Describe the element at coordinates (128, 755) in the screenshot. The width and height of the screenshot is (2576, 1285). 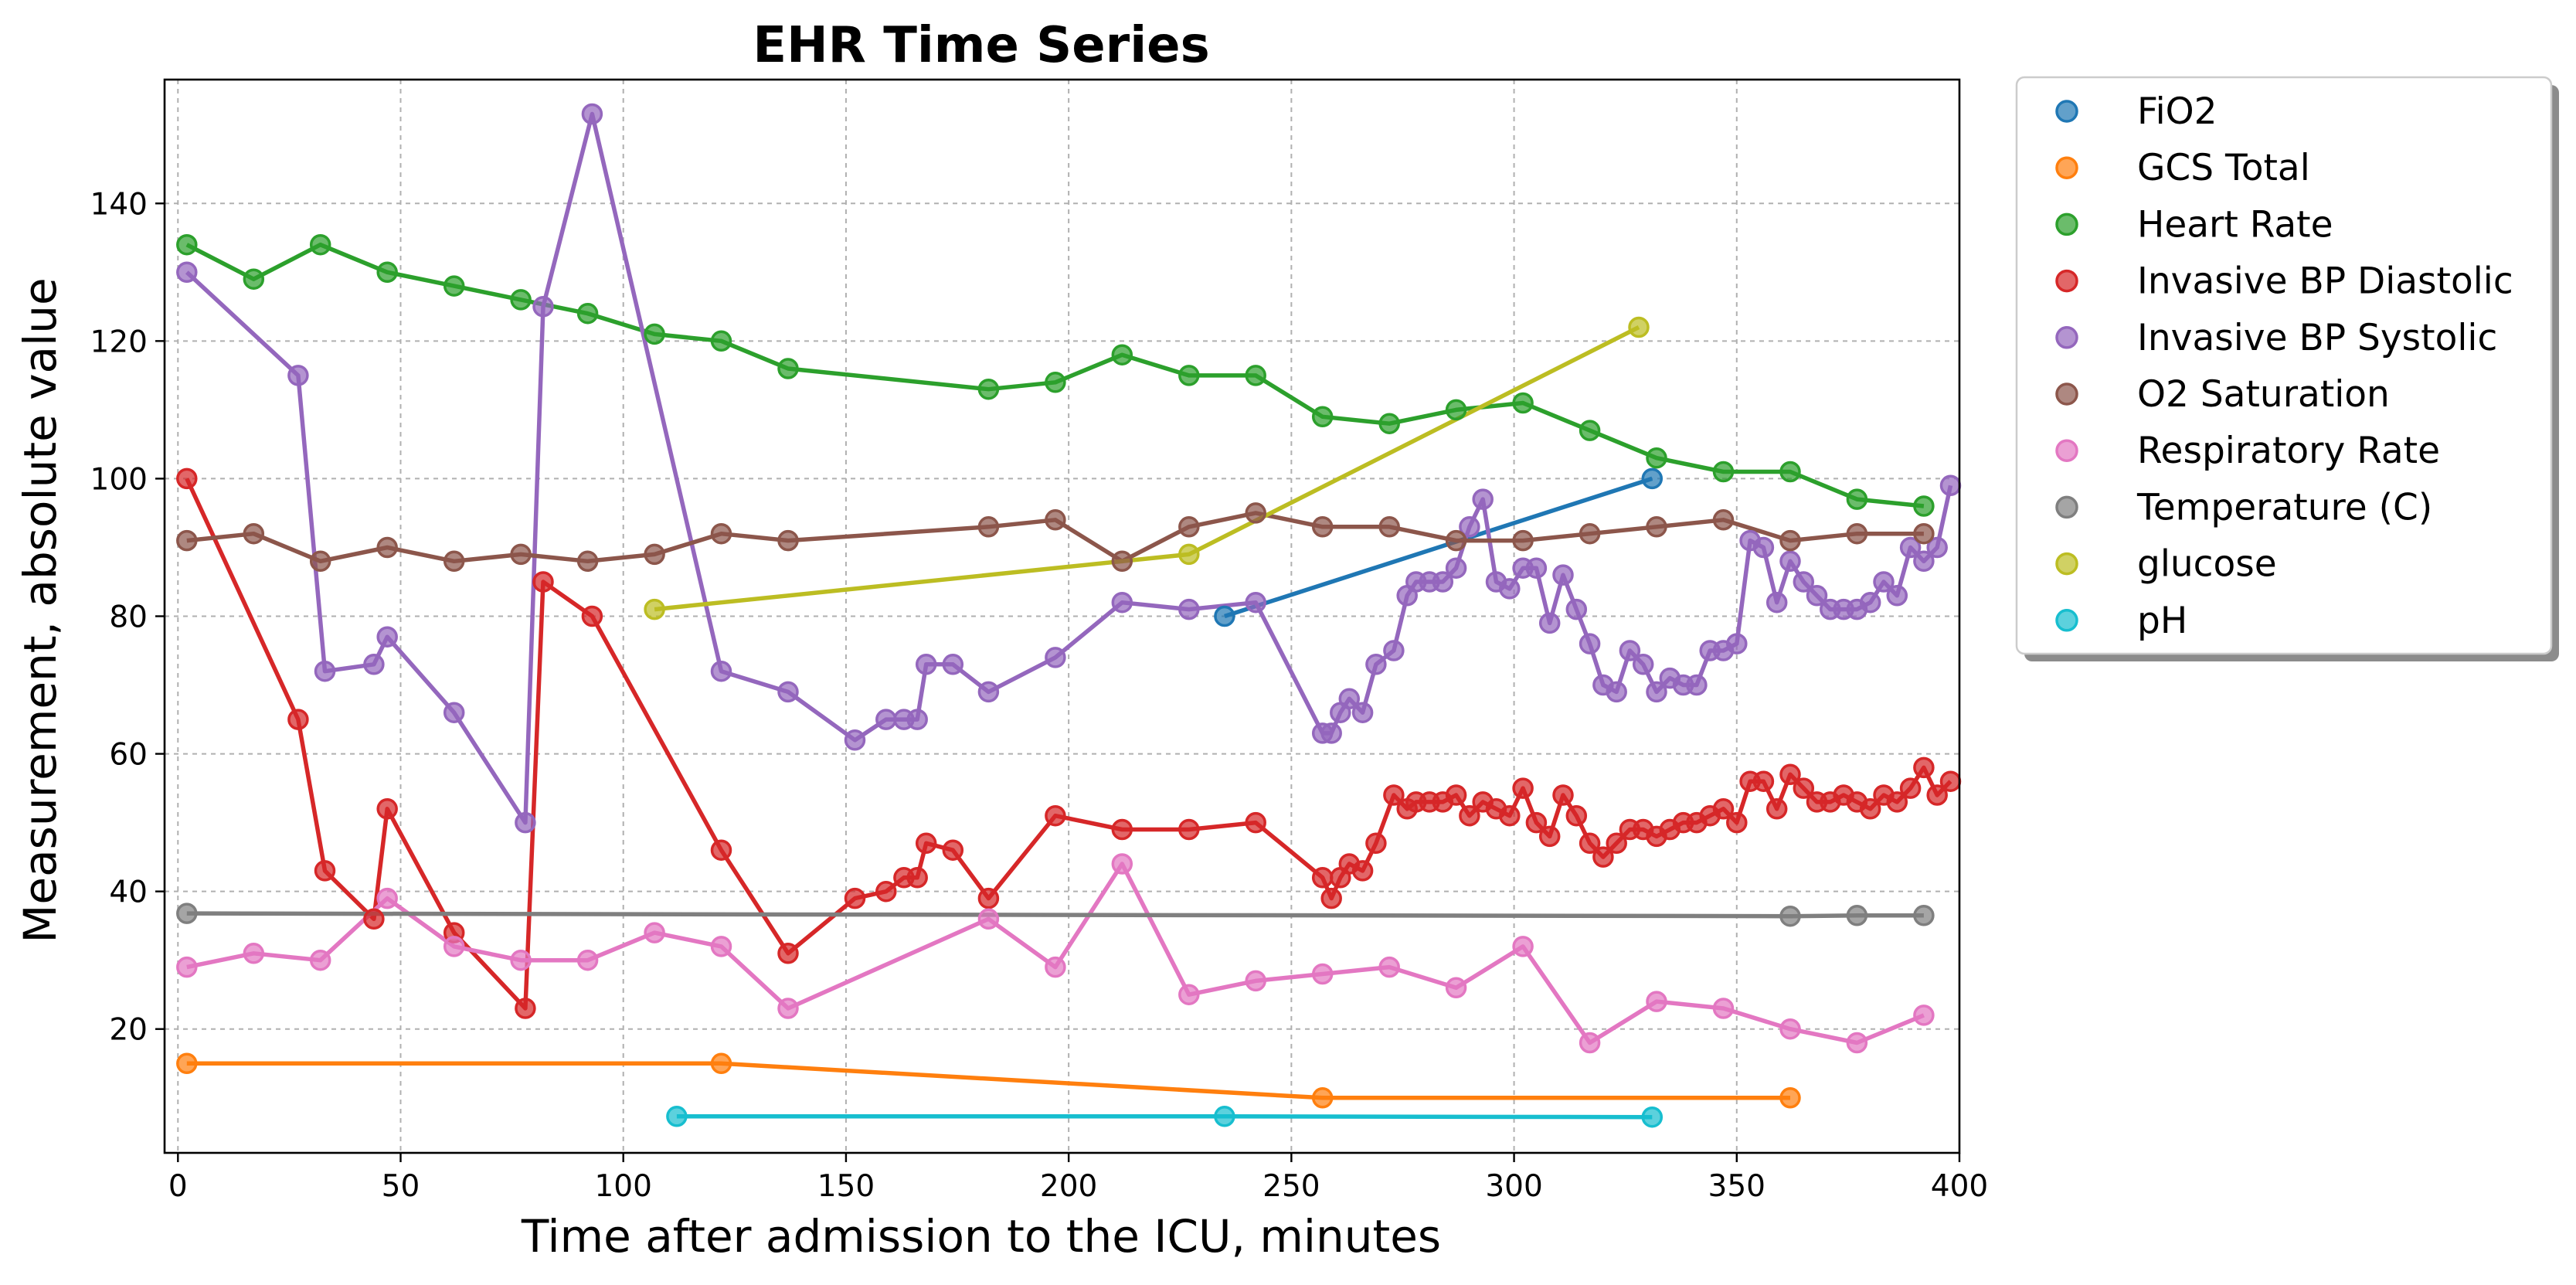
I see `y-tick-label-60: 60` at that location.